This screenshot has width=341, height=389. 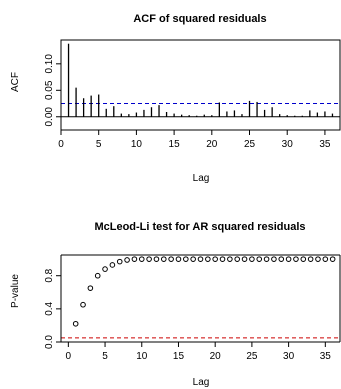 What do you see at coordinates (49, 308) in the screenshot?
I see `mcleod-li-y-tick-label: 0.4` at bounding box center [49, 308].